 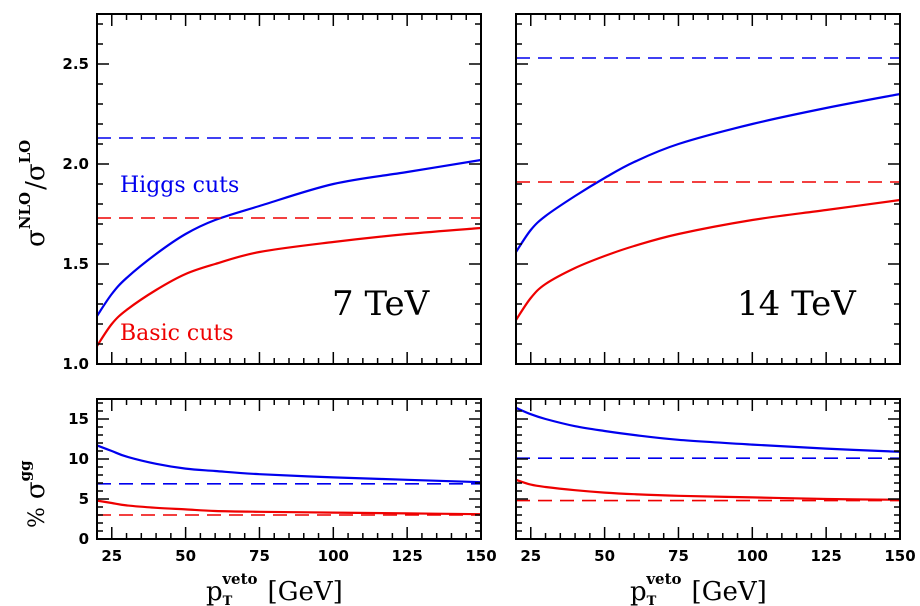 What do you see at coordinates (78, 419) in the screenshot?
I see `y-tick-label: 15` at bounding box center [78, 419].